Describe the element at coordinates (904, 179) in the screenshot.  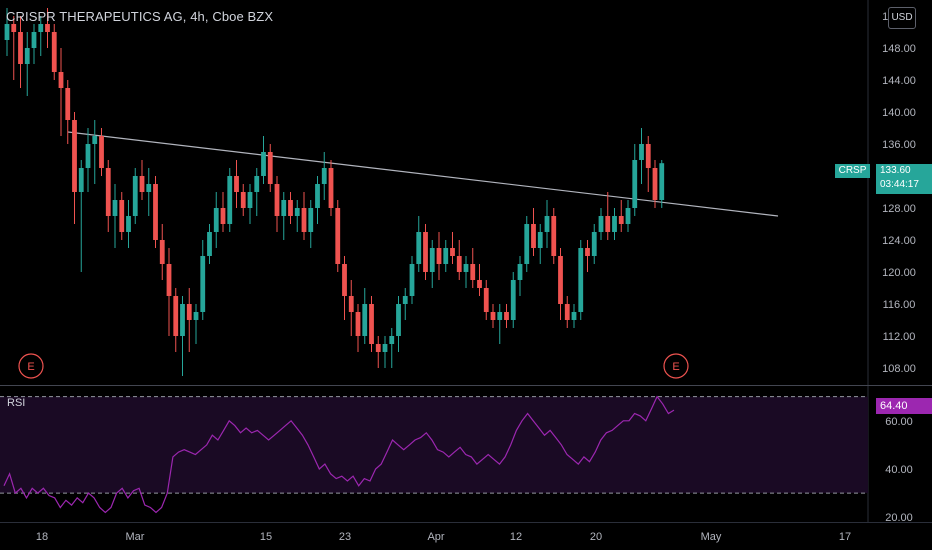
I see `last-price-tag: 133.60 03:44:17` at that location.